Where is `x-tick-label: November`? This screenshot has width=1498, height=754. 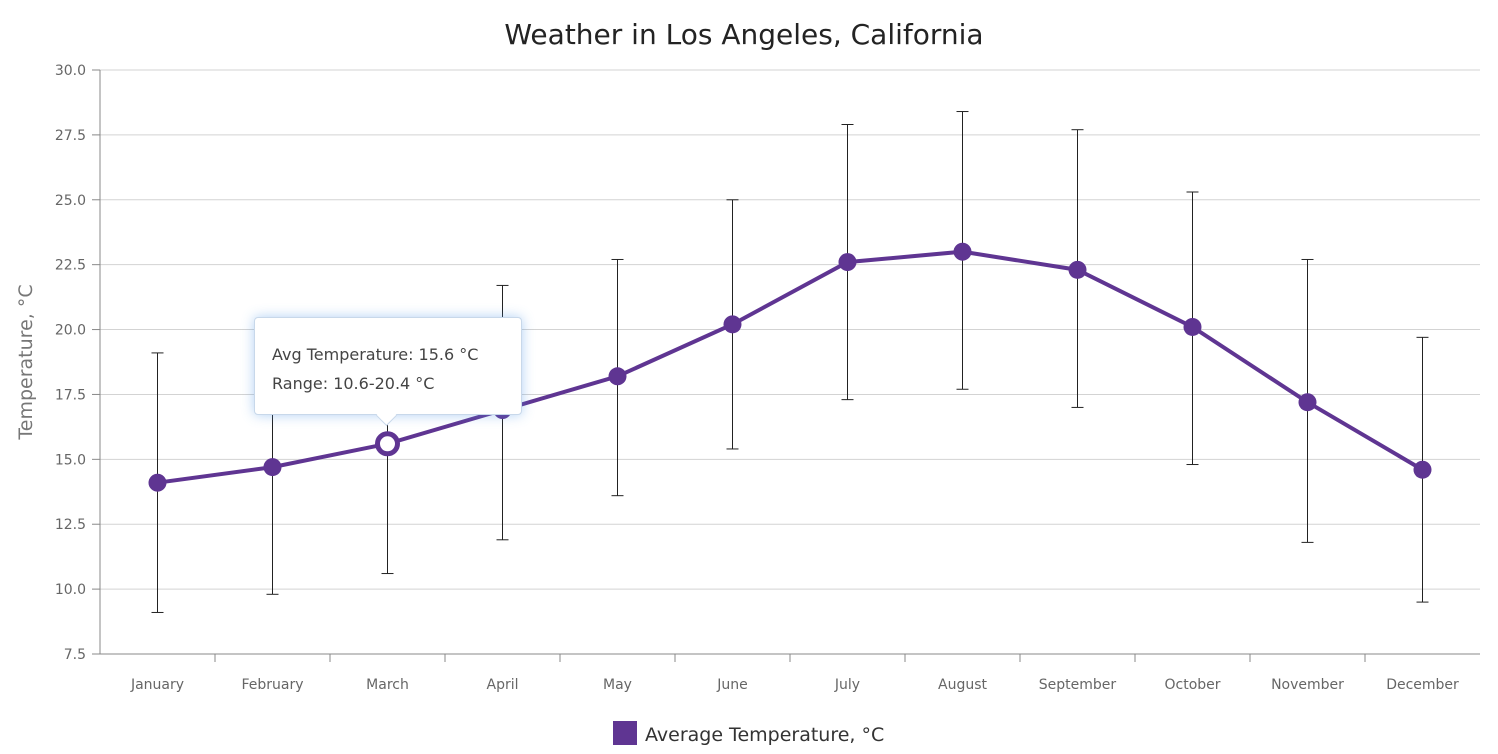
x-tick-label: November is located at coordinates (1307, 685).